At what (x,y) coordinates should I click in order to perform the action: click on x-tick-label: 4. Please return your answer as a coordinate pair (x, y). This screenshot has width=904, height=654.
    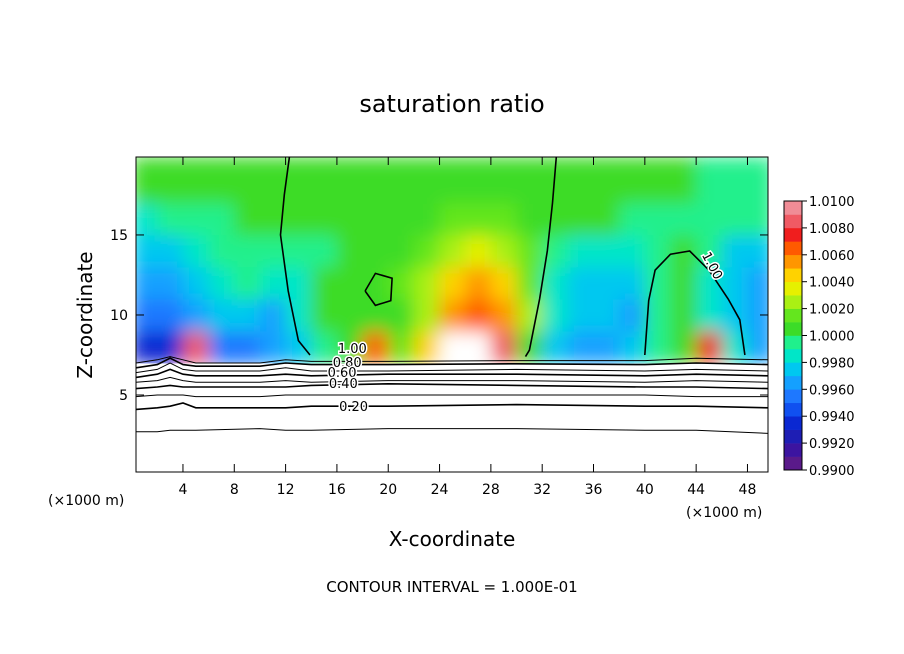
    Looking at the image, I should click on (182, 490).